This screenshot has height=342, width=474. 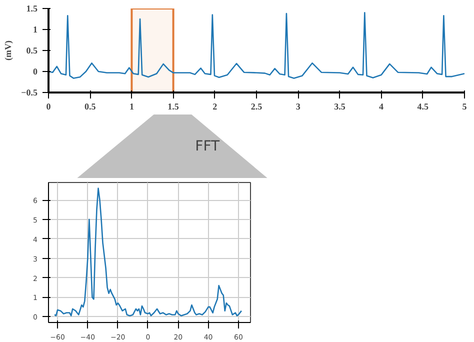 I want to click on y-tick-label: 0, so click(x=35, y=71).